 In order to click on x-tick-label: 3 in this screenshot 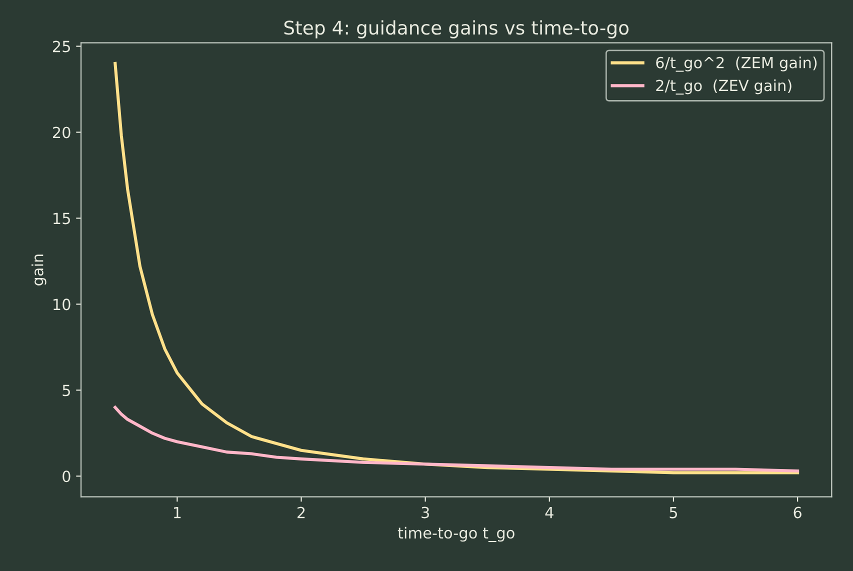, I will do `click(425, 512)`.